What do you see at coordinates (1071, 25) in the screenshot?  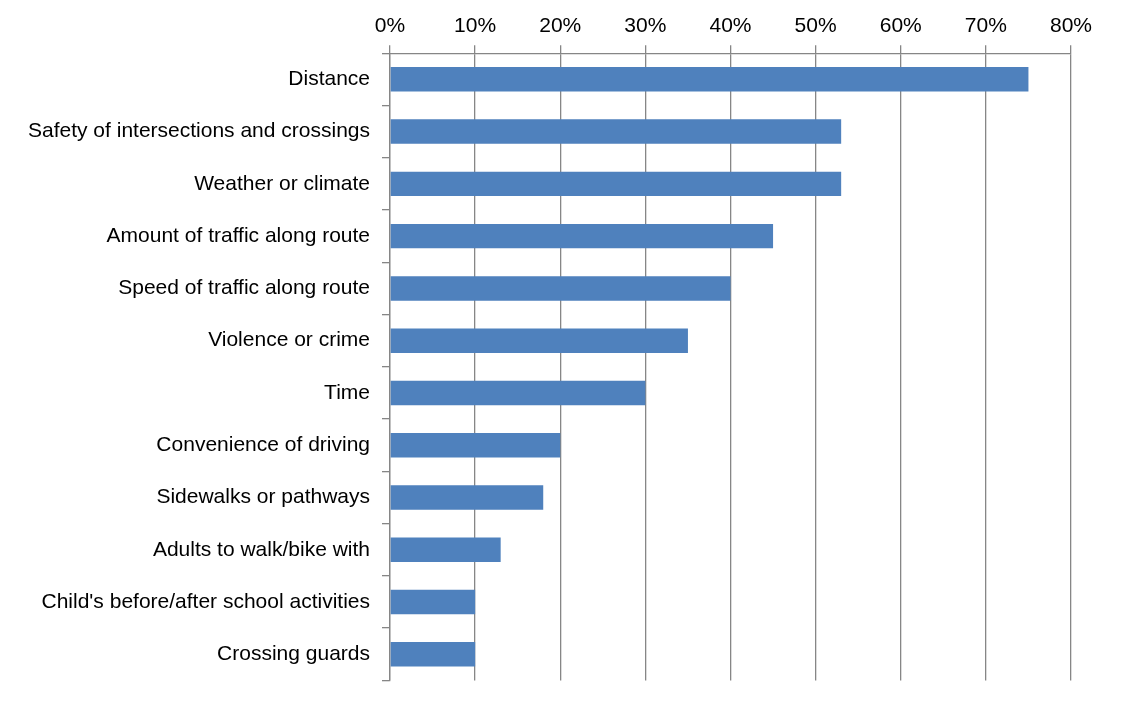 I see `x-tick-label: 80%` at bounding box center [1071, 25].